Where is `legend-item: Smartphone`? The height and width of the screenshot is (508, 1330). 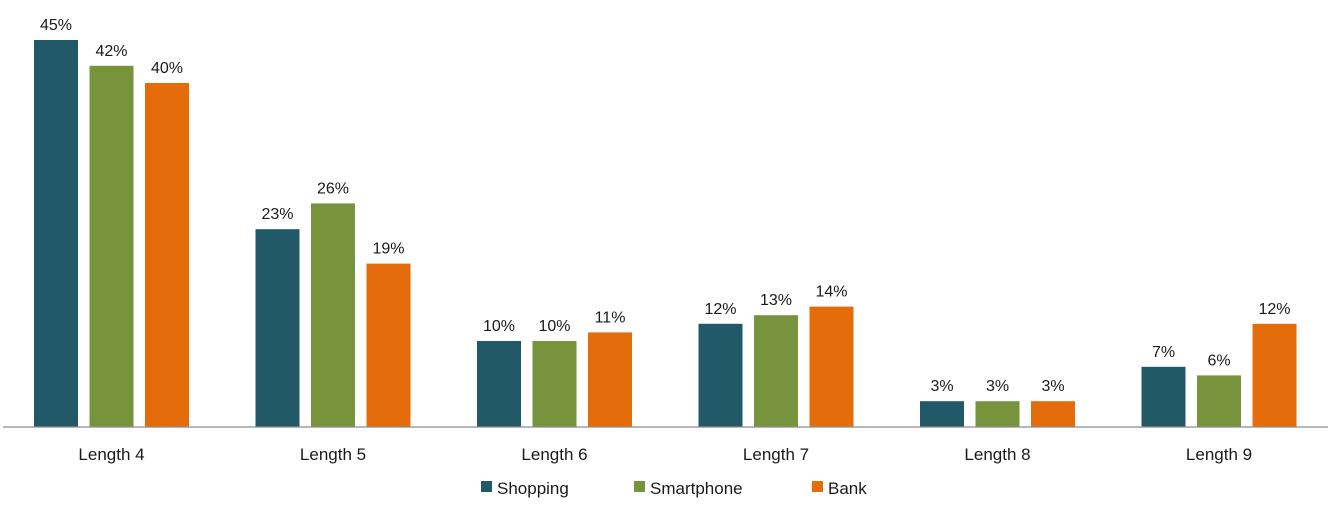
legend-item: Smartphone is located at coordinates (688, 488).